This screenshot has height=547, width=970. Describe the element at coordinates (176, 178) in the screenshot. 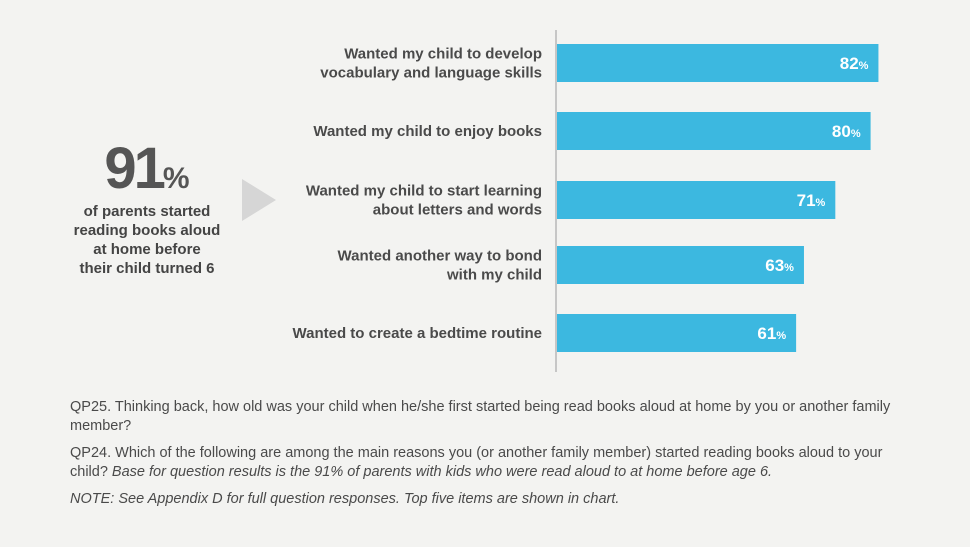

I see `big-stat-unit: %` at that location.